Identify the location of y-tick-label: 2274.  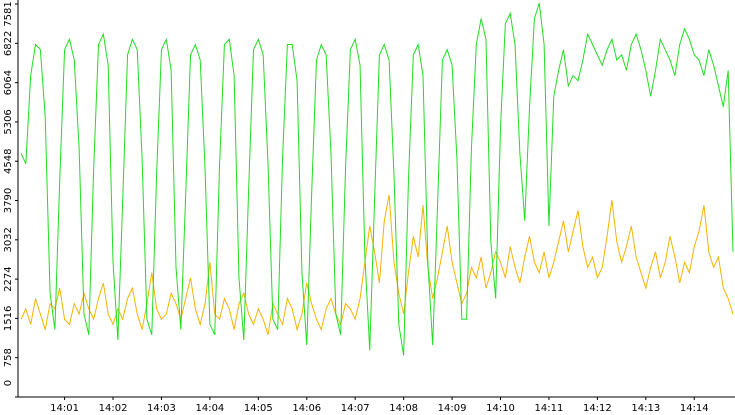
(8, 278).